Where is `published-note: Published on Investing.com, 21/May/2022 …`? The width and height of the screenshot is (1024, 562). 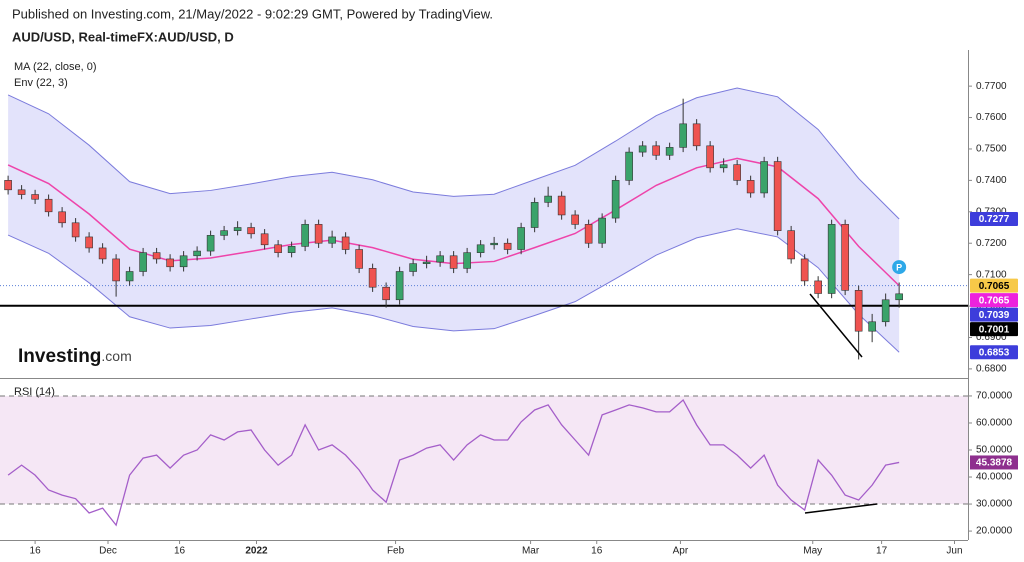 published-note: Published on Investing.com, 21/May/2022 … is located at coordinates (252, 13).